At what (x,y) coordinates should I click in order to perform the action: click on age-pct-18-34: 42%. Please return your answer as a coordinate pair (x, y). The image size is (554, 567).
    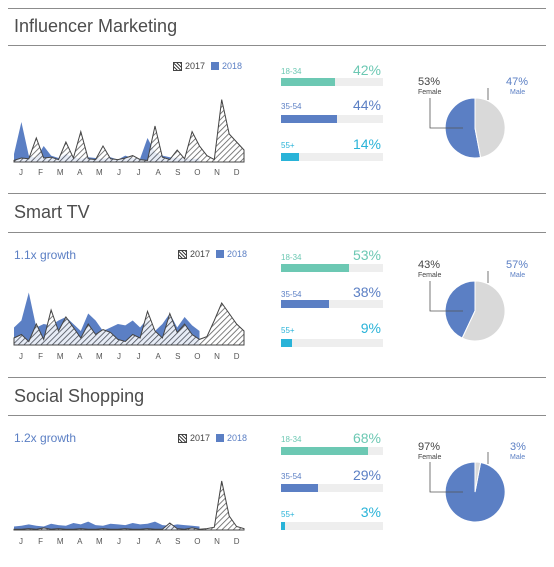
    Looking at the image, I should click on (366, 70).